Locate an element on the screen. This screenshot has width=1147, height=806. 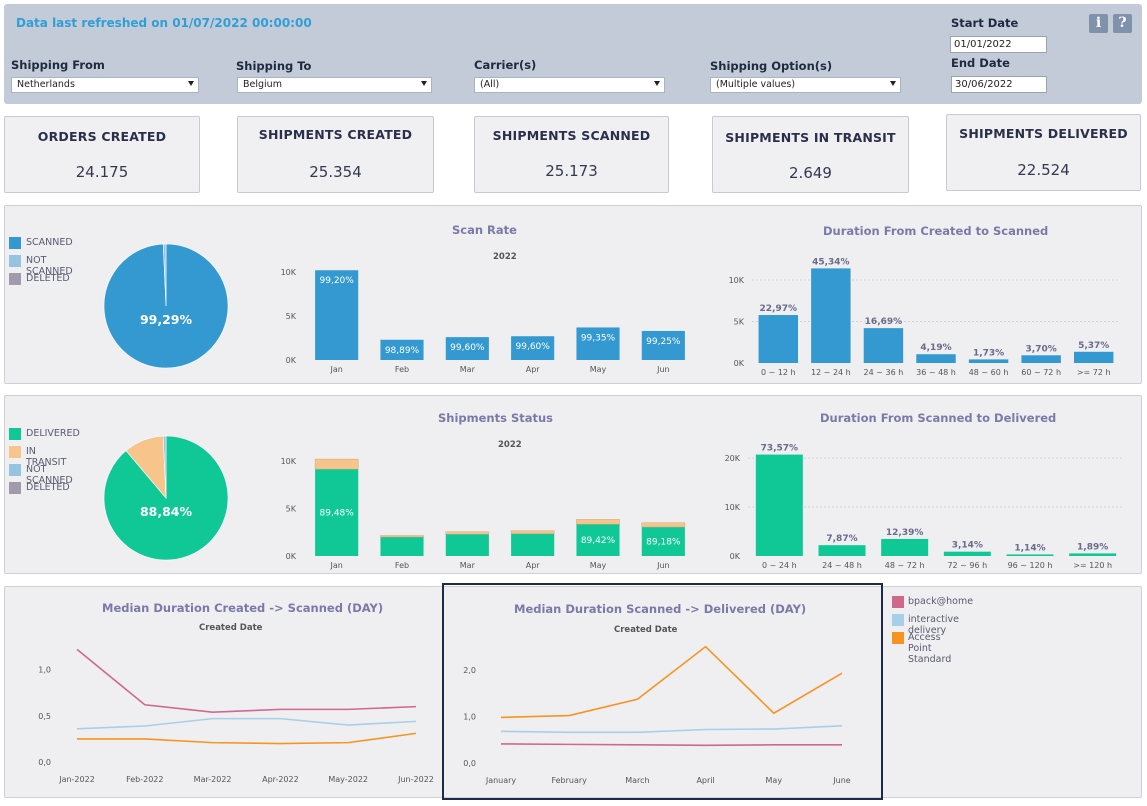
start-date-label: Start Date is located at coordinates (985, 23).